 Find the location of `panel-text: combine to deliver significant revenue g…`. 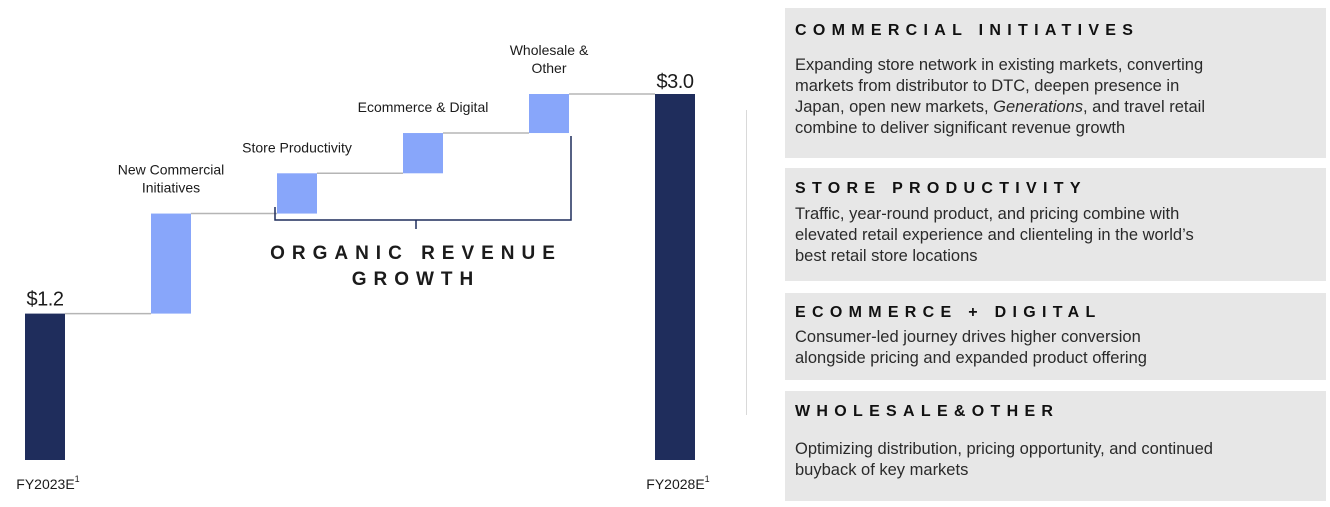

panel-text: combine to deliver significant revenue g… is located at coordinates (960, 128).